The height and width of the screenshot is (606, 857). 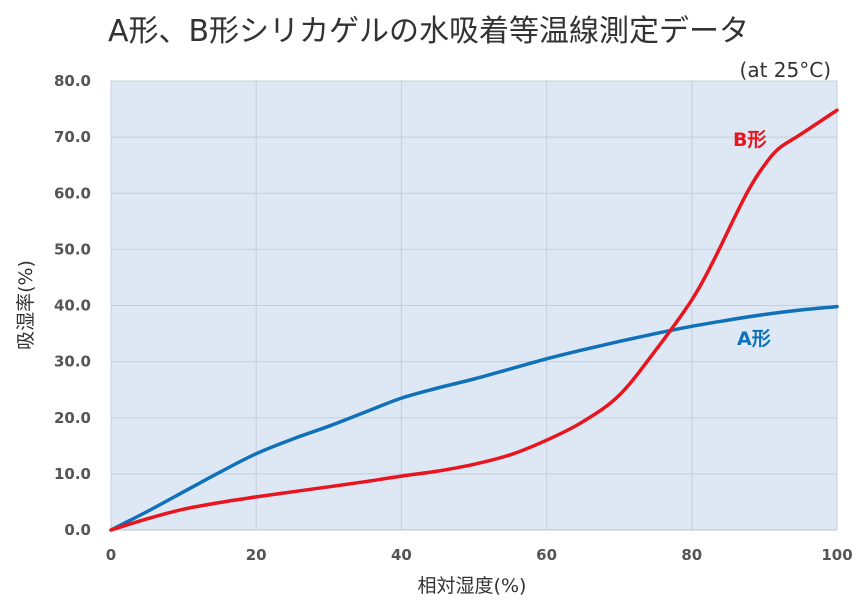 What do you see at coordinates (72, 306) in the screenshot?
I see `y-tick-label: 40.0` at bounding box center [72, 306].